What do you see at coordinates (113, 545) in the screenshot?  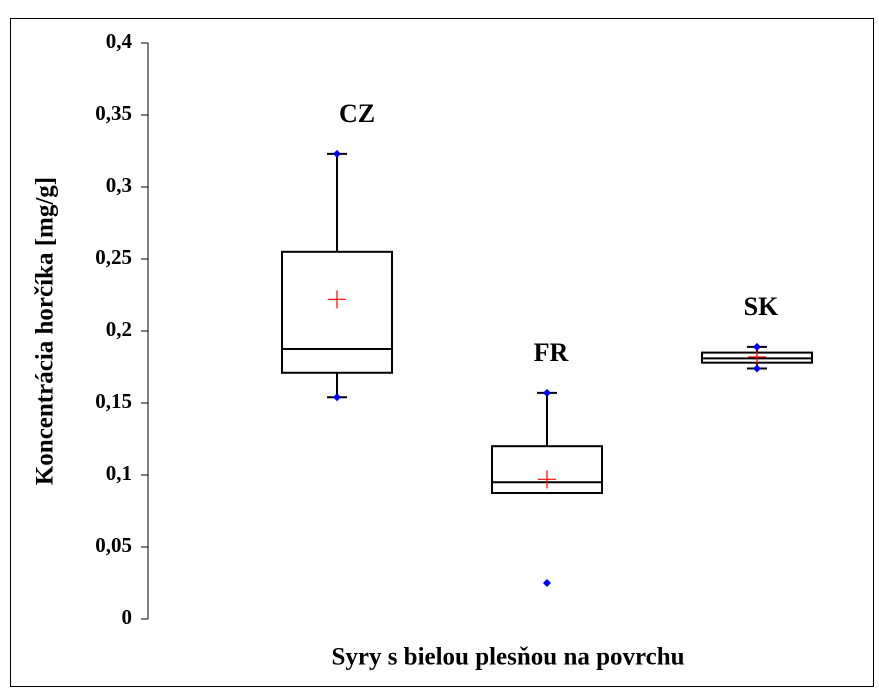 I see `y-tick-label: 0,05` at bounding box center [113, 545].